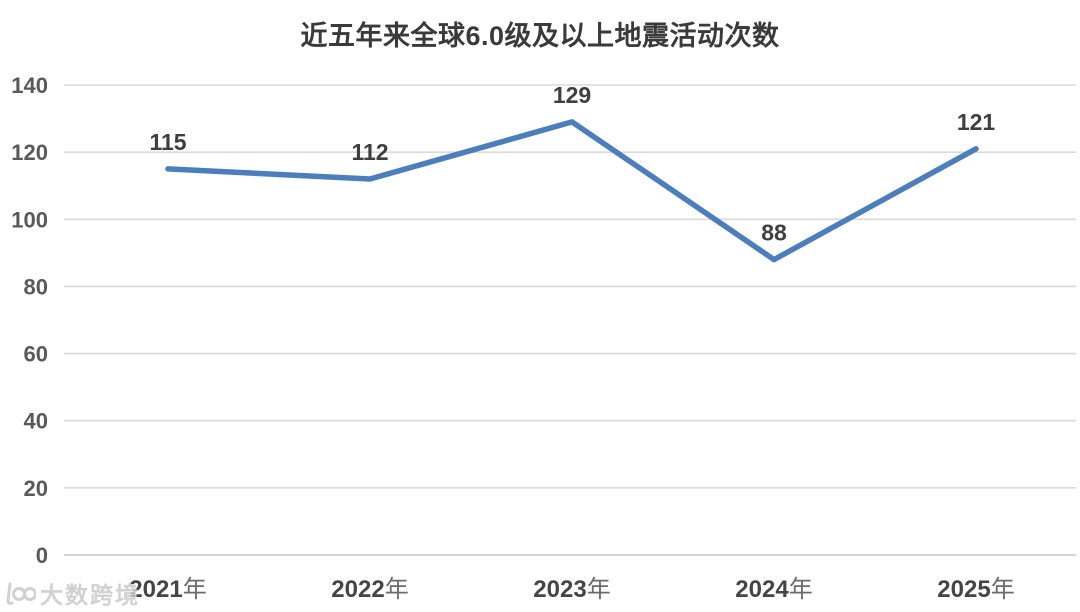  Describe the element at coordinates (571, 589) in the screenshot. I see `x-tick-label: 2023年` at that location.